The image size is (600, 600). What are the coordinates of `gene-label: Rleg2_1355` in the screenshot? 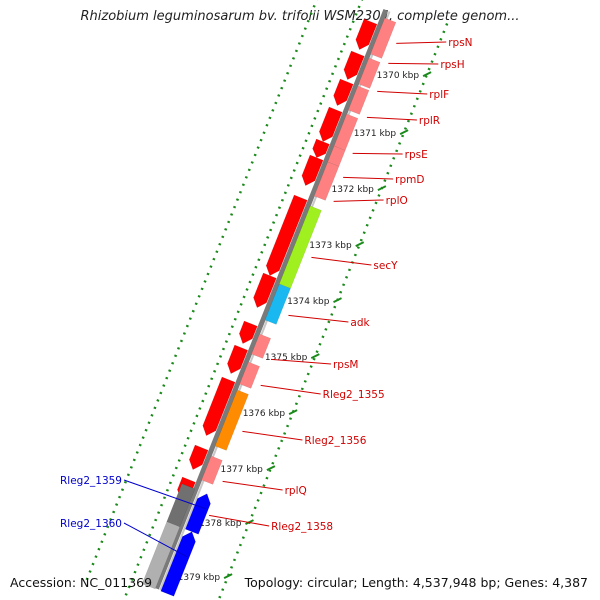 It's located at (354, 395).